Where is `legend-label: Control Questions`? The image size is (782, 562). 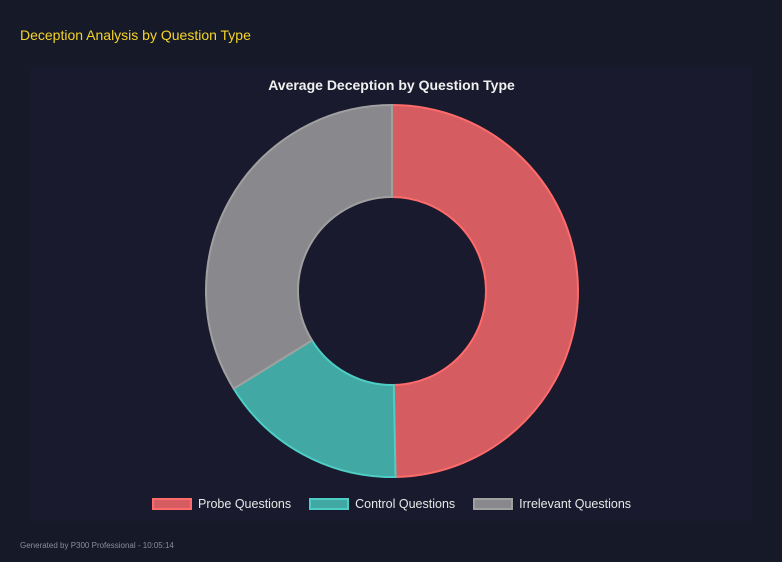
legend-label: Control Questions is located at coordinates (405, 504).